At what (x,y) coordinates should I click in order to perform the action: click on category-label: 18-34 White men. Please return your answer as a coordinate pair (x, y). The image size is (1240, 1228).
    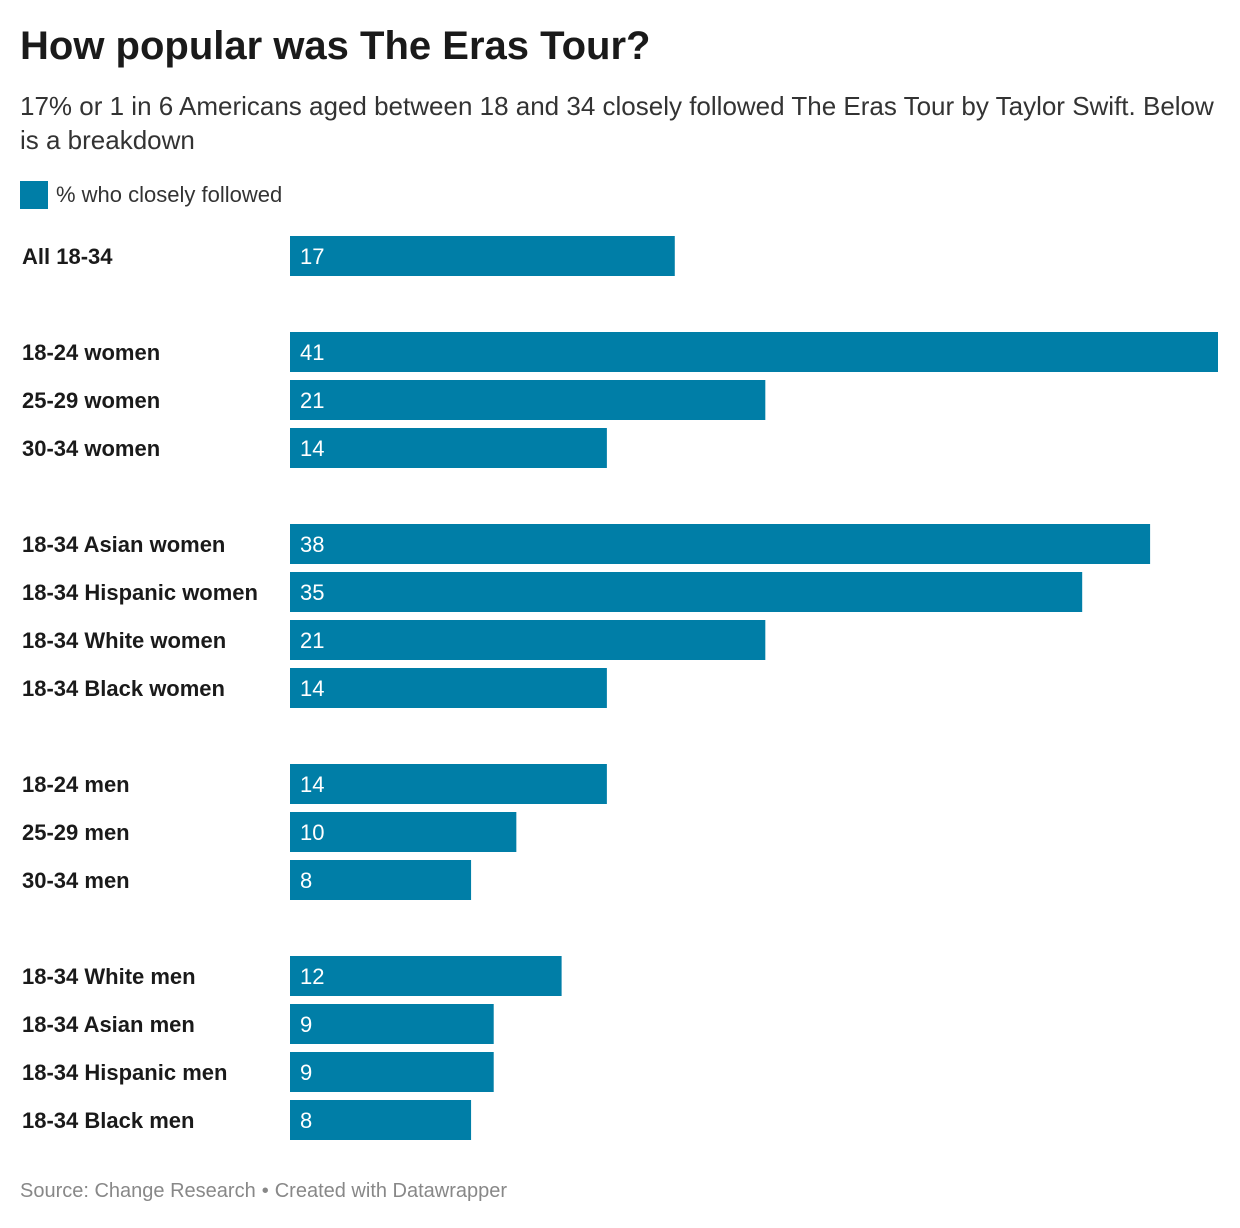
    Looking at the image, I should click on (109, 976).